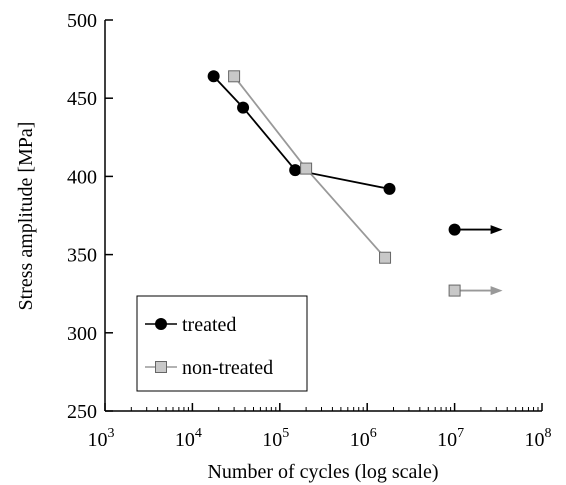 This screenshot has width=566, height=485. Describe the element at coordinates (275, 438) in the screenshot. I see `x-tick-label: 10⁵` at that location.